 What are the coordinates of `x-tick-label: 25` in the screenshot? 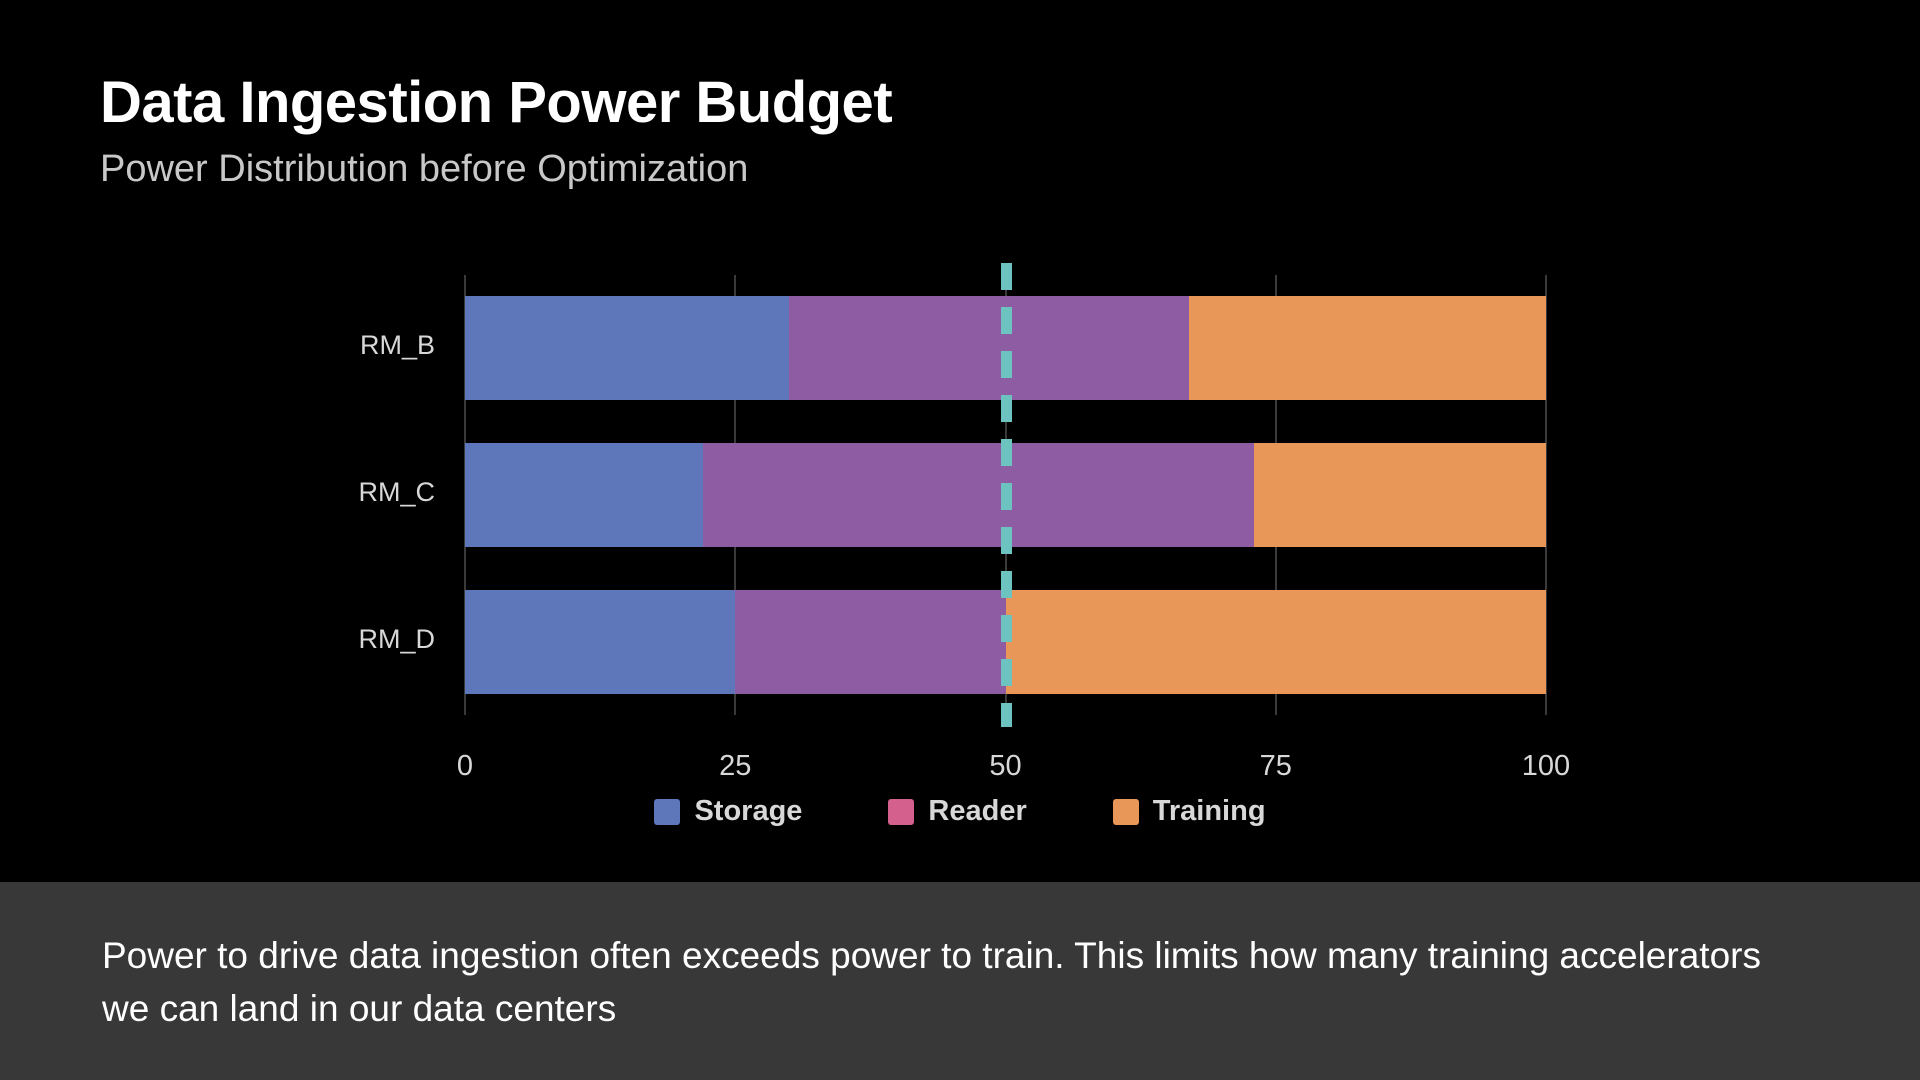 It's located at (735, 766).